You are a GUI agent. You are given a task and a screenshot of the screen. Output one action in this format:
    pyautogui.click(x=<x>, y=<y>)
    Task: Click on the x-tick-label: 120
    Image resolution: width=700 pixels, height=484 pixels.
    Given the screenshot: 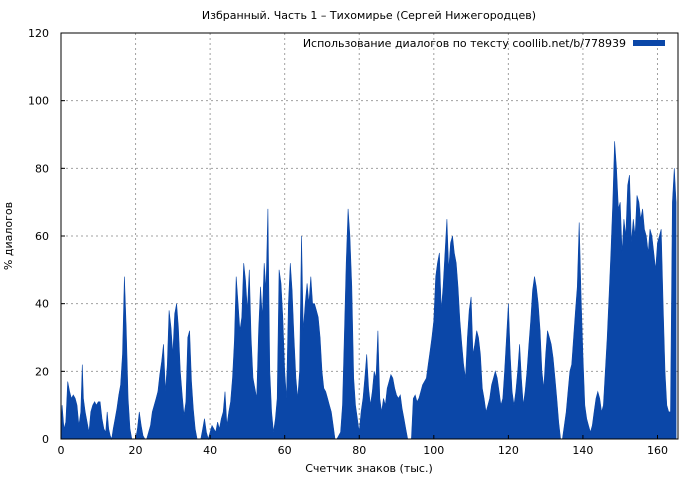 What is the action you would take?
    pyautogui.click(x=508, y=450)
    